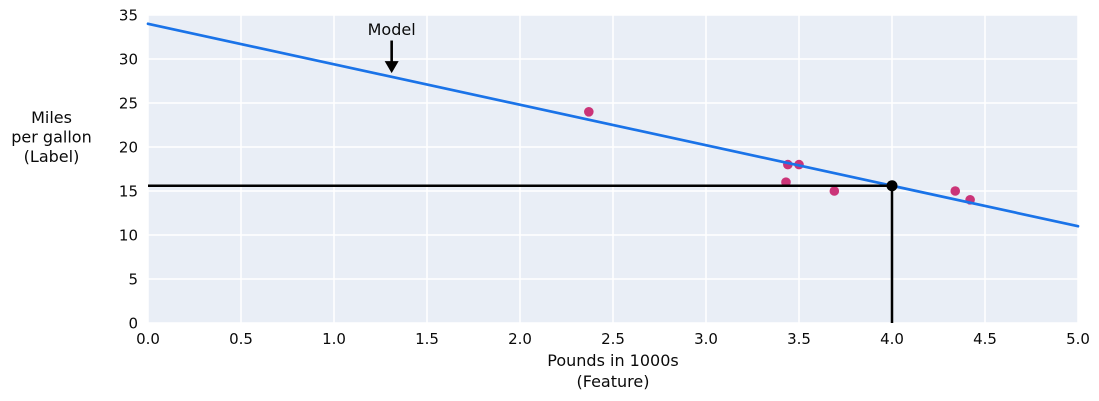  Describe the element at coordinates (52, 156) in the screenshot. I see `y-axis-title-line: (Label)` at that location.